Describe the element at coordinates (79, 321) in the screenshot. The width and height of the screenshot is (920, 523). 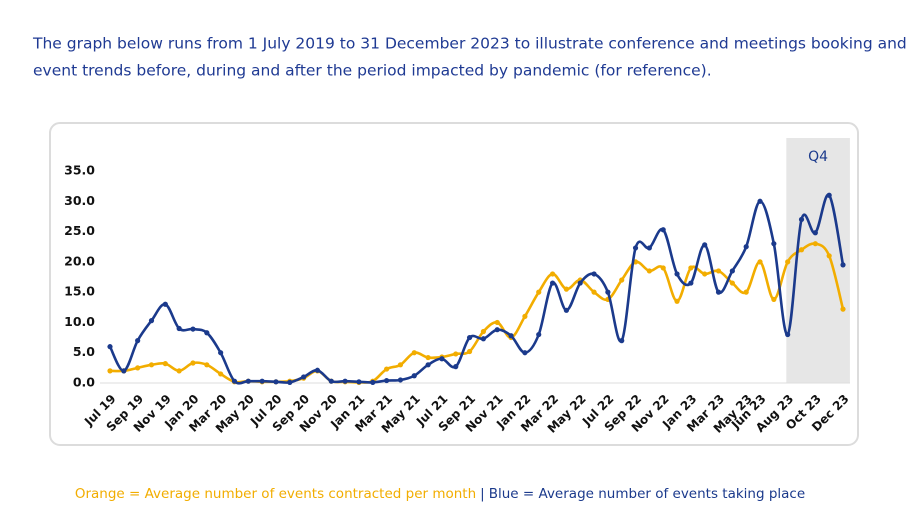
I see `y-tick-label: 10.0` at that location.